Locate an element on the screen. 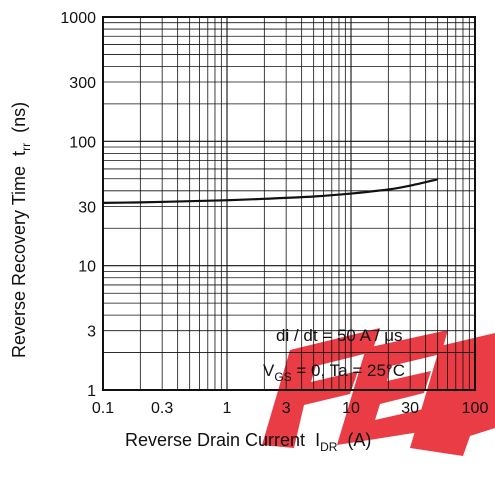  watermark-logo is located at coordinates (378, 392).